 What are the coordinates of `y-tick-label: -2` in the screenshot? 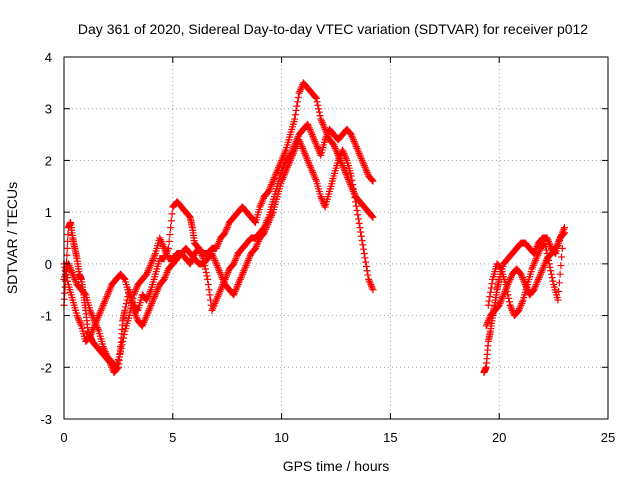 It's located at (46, 367).